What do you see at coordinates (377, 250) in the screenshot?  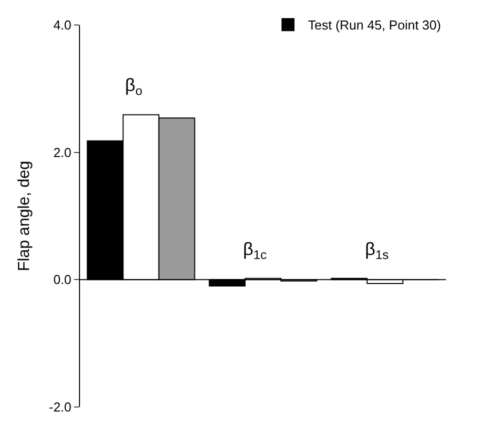 I see `x-tick-label: β$_{1s}$` at bounding box center [377, 250].